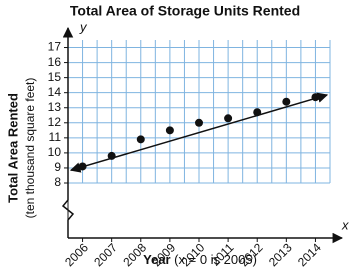 This screenshot has width=360, height=270. What do you see at coordinates (12, 148) in the screenshot?
I see `y-axis-label: Total Area Rented` at bounding box center [12, 148].